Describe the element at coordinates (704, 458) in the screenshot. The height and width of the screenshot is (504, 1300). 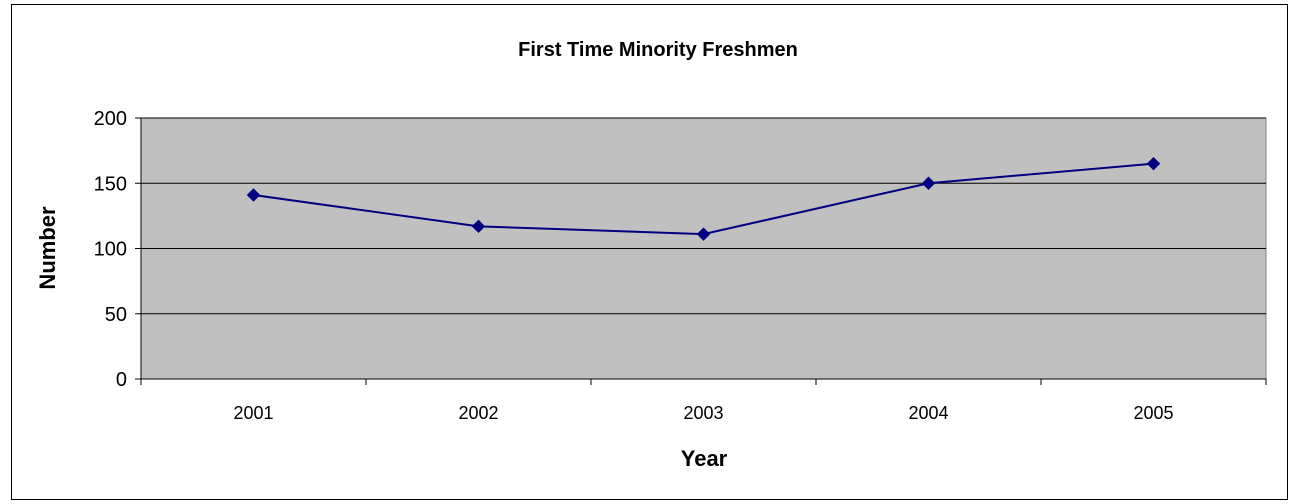
I see `x-axis-label: Year` at that location.